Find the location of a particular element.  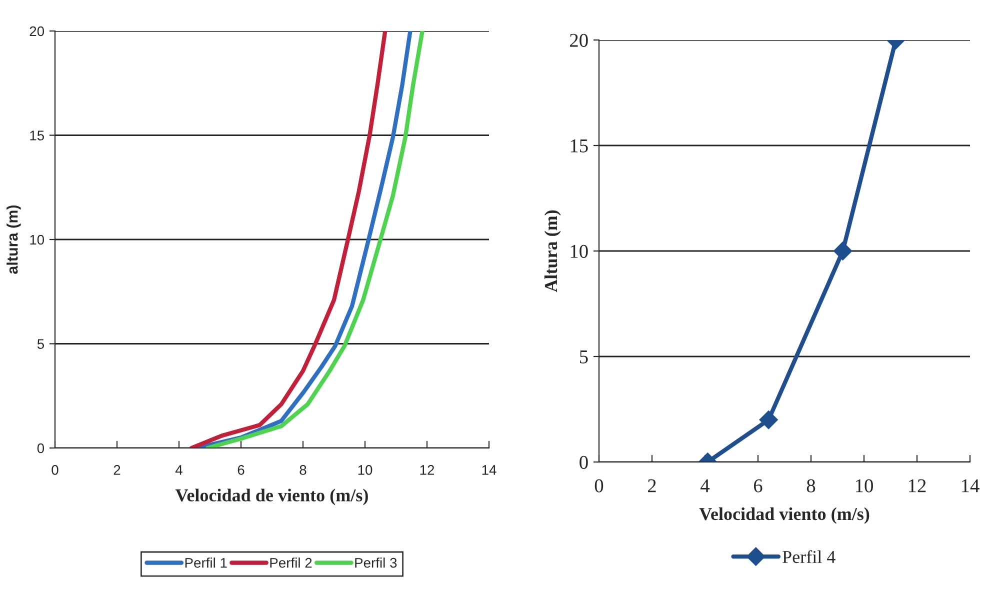

y-axis-title: Altura (m) is located at coordinates (552, 251).